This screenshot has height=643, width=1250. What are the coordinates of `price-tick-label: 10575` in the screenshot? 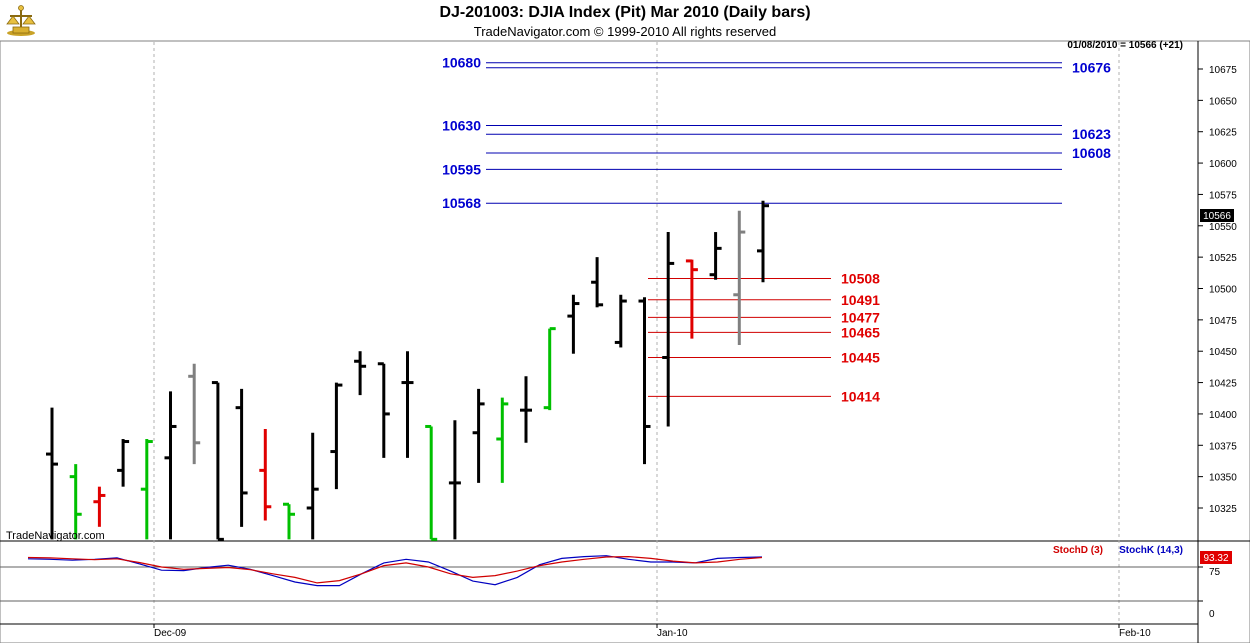 It's located at (1223, 195).